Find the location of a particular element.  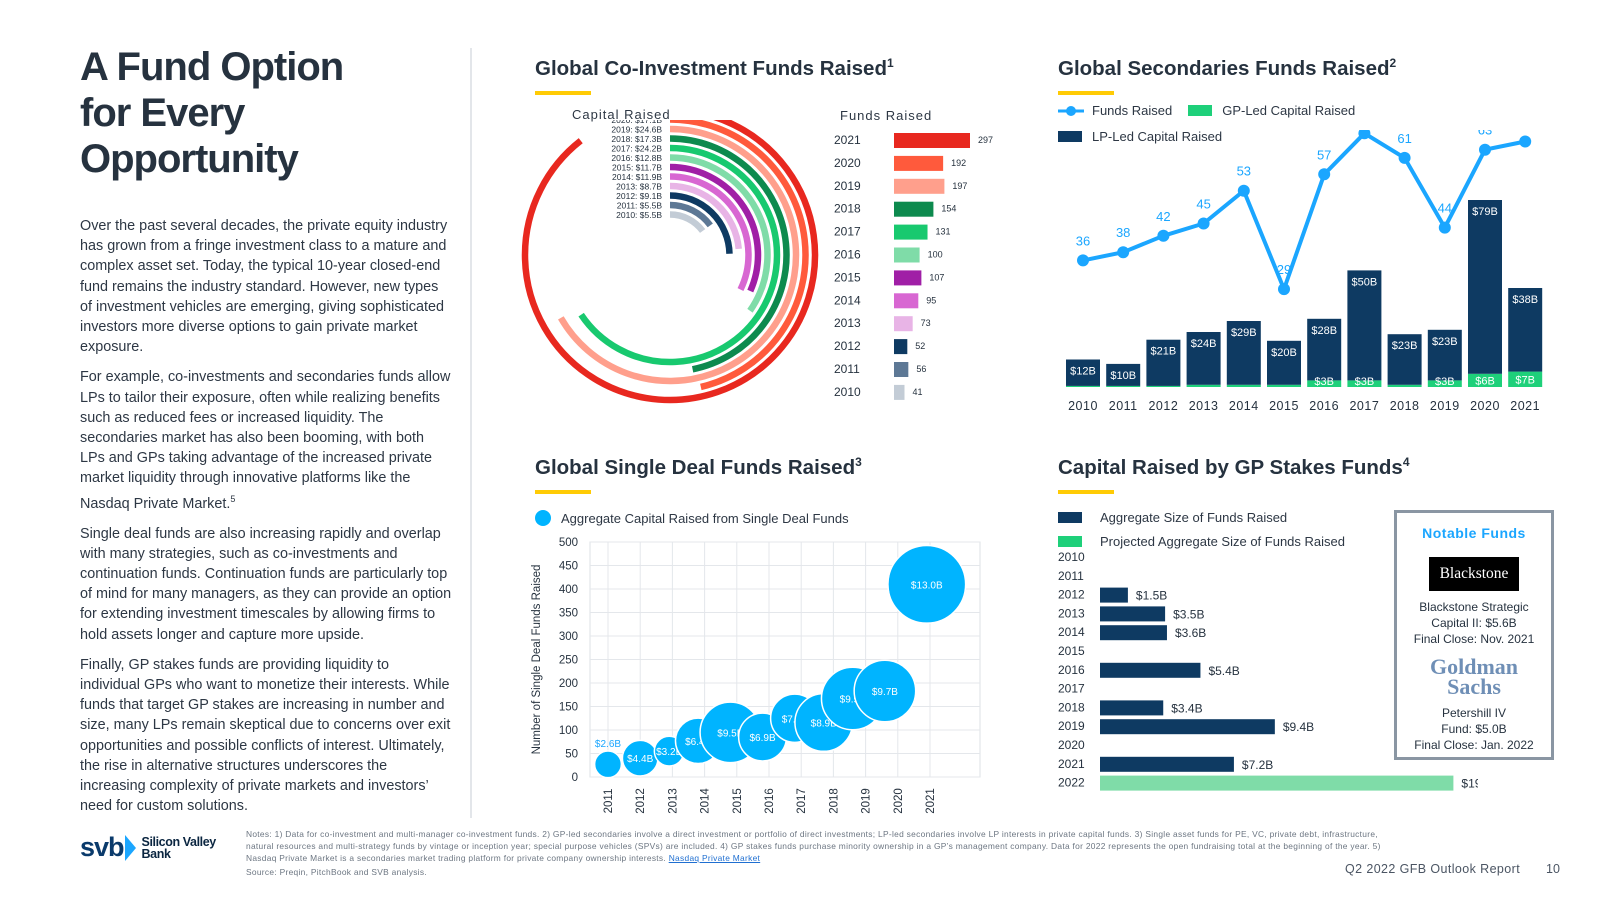

bubble-label: $2.6B is located at coordinates (608, 744).